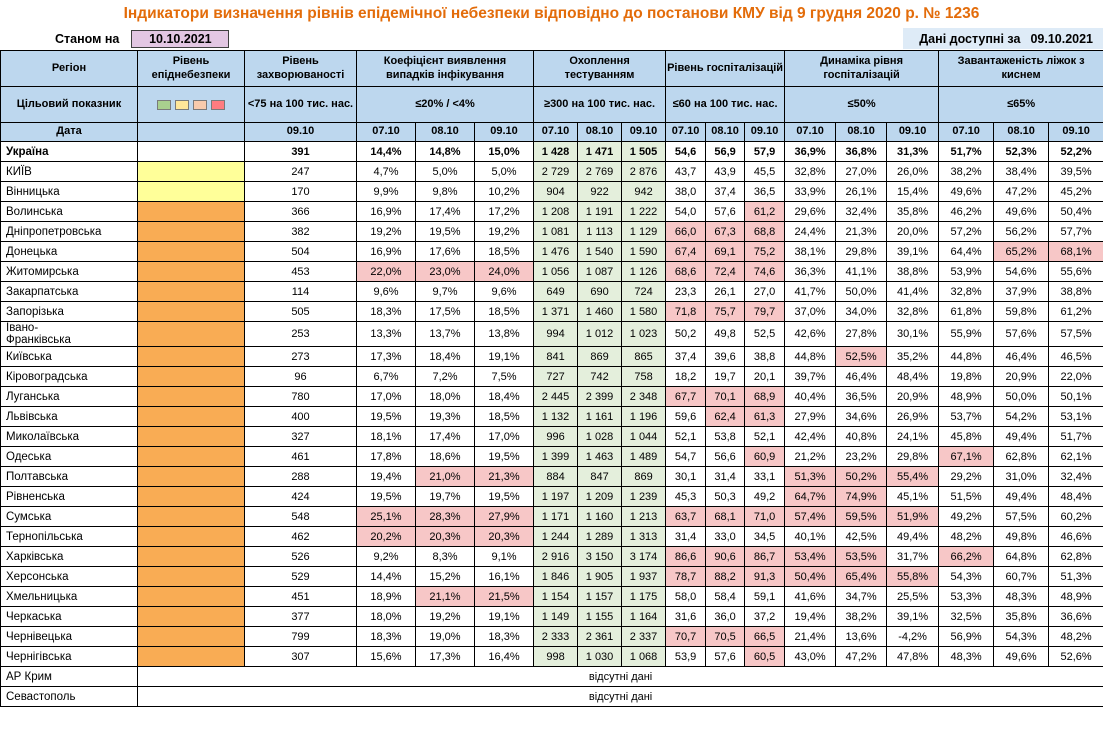 Image resolution: width=1103 pixels, height=750 pixels. What do you see at coordinates (69, 356) in the screenshot?
I see `region-cell: Київська` at bounding box center [69, 356].